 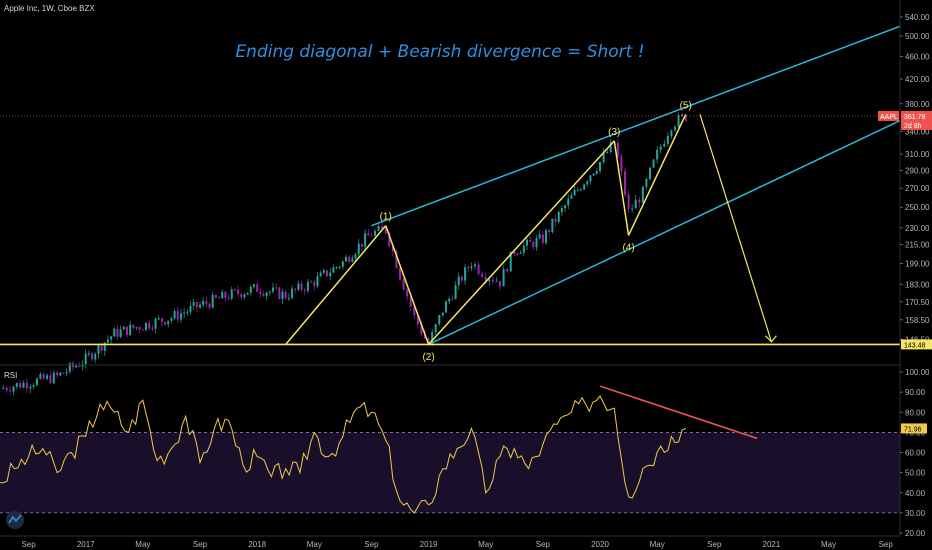 What do you see at coordinates (915, 453) in the screenshot?
I see `rsi-tick-label: 60.00` at bounding box center [915, 453].